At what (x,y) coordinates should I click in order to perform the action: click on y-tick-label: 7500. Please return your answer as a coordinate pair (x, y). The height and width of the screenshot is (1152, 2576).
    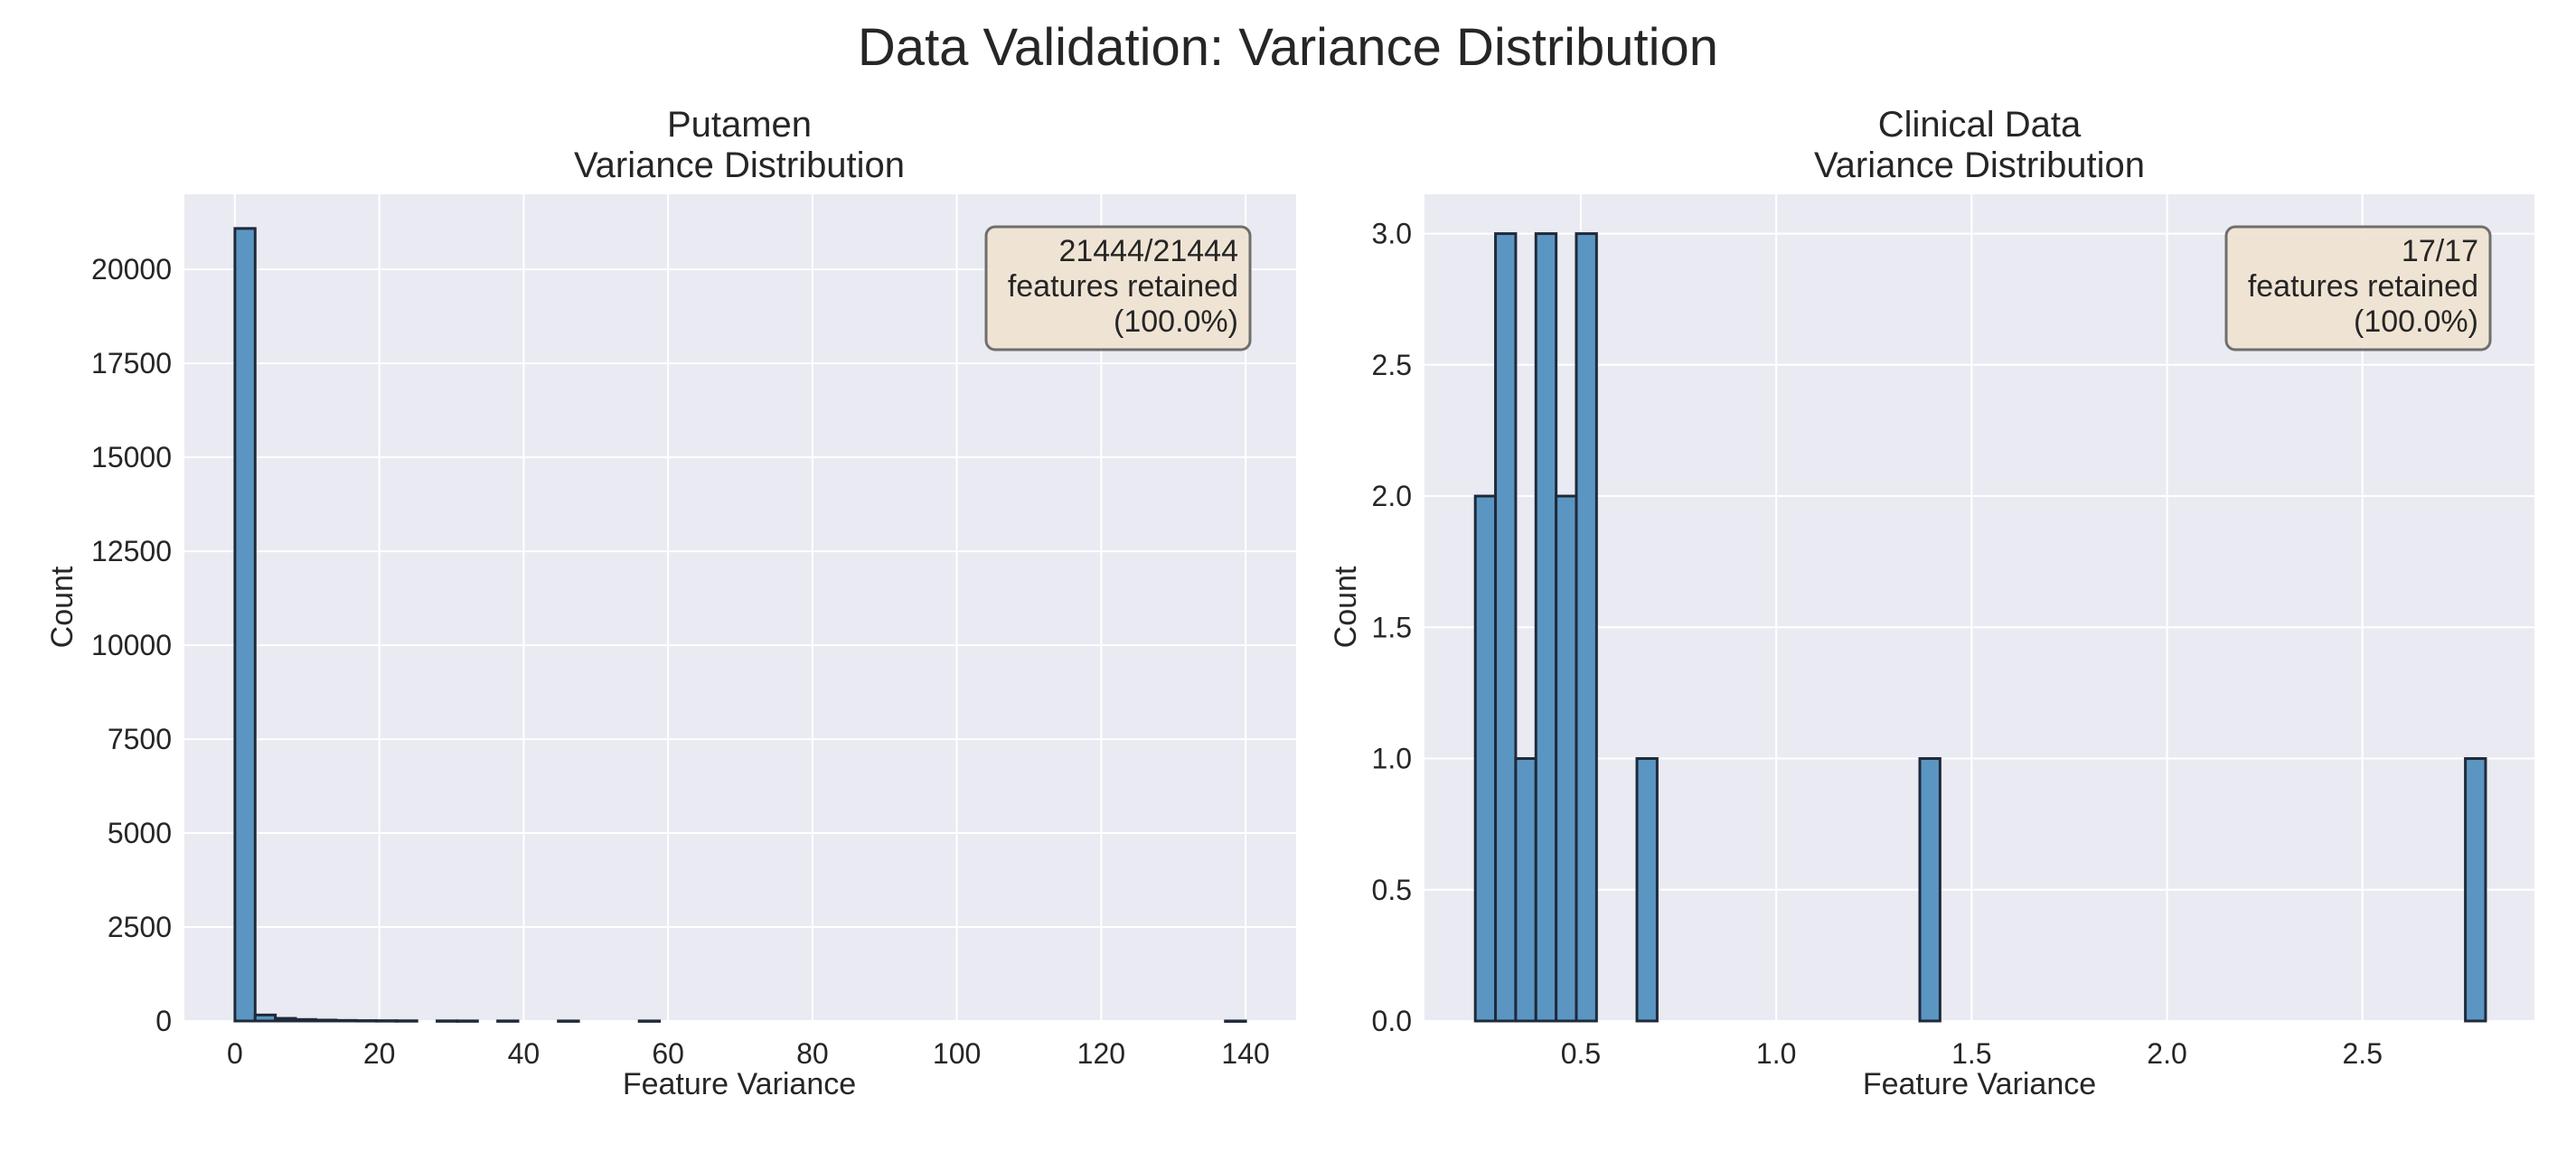
    Looking at the image, I should click on (140, 739).